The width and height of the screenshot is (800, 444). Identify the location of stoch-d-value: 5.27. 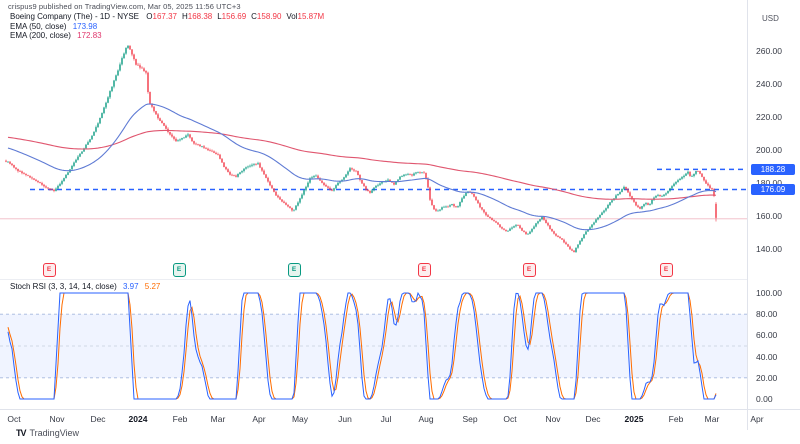
(152, 286).